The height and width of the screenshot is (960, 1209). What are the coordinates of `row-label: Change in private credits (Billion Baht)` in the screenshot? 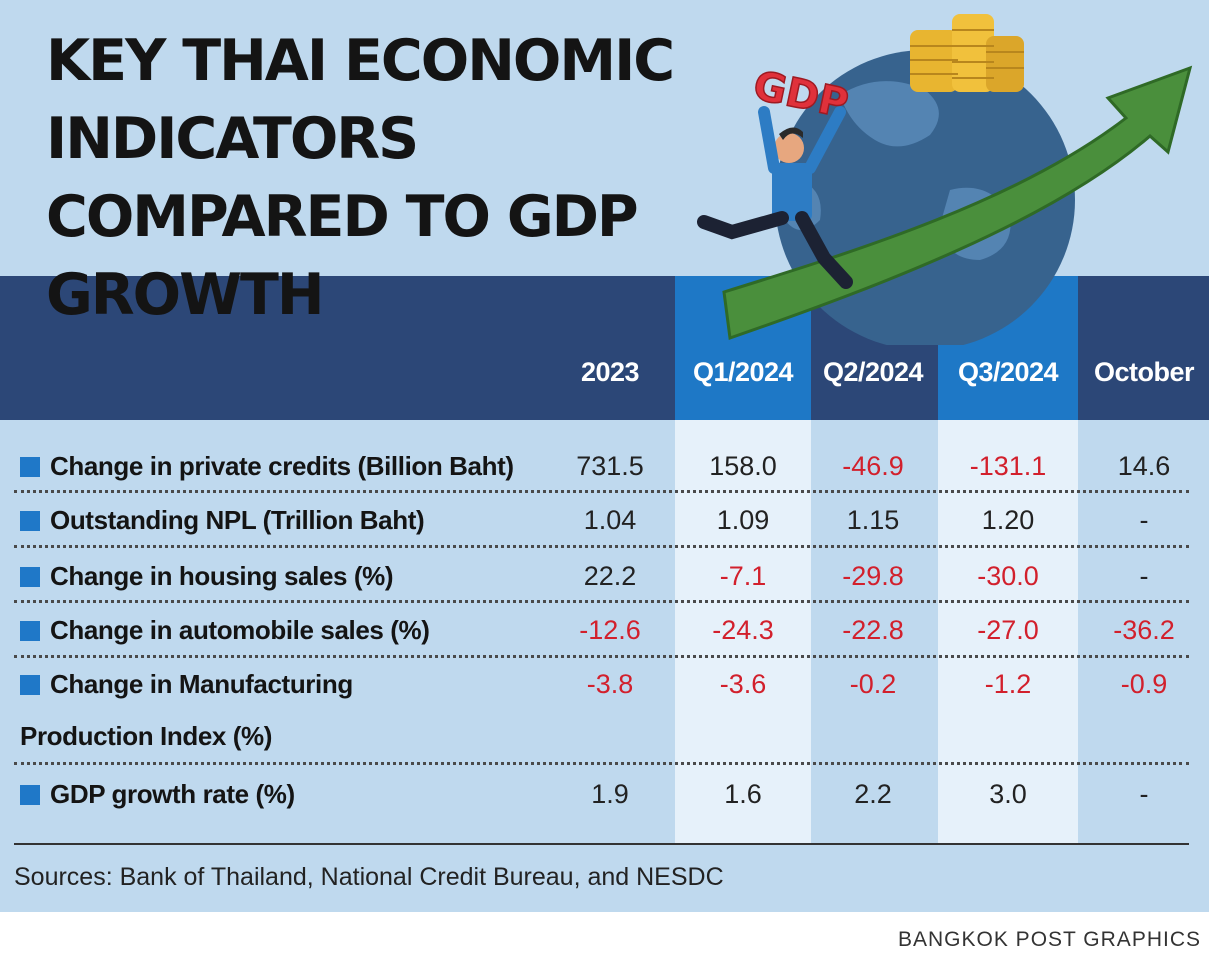 It's located at (267, 466).